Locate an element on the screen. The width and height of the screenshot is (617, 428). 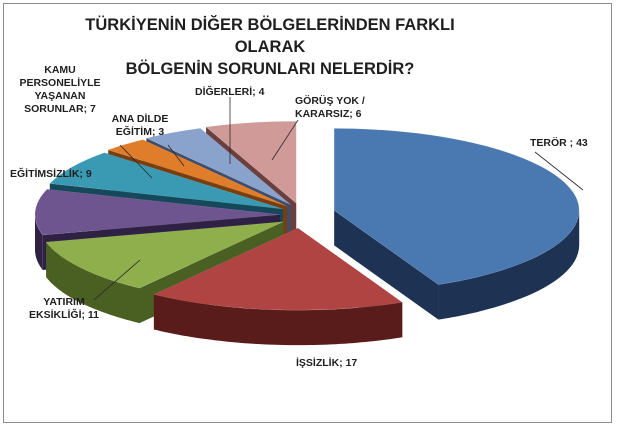
data-label-2-1: EKSİKLİĞİ; 11 is located at coordinates (64, 314).